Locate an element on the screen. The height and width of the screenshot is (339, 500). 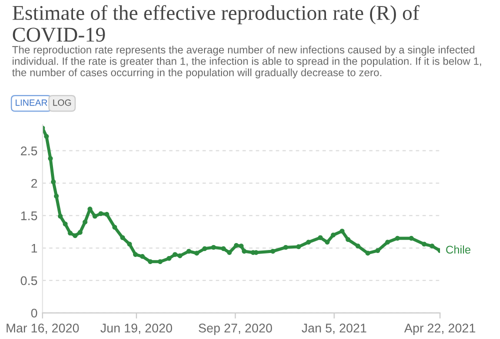
text: LINEAR is located at coordinates (32, 103).